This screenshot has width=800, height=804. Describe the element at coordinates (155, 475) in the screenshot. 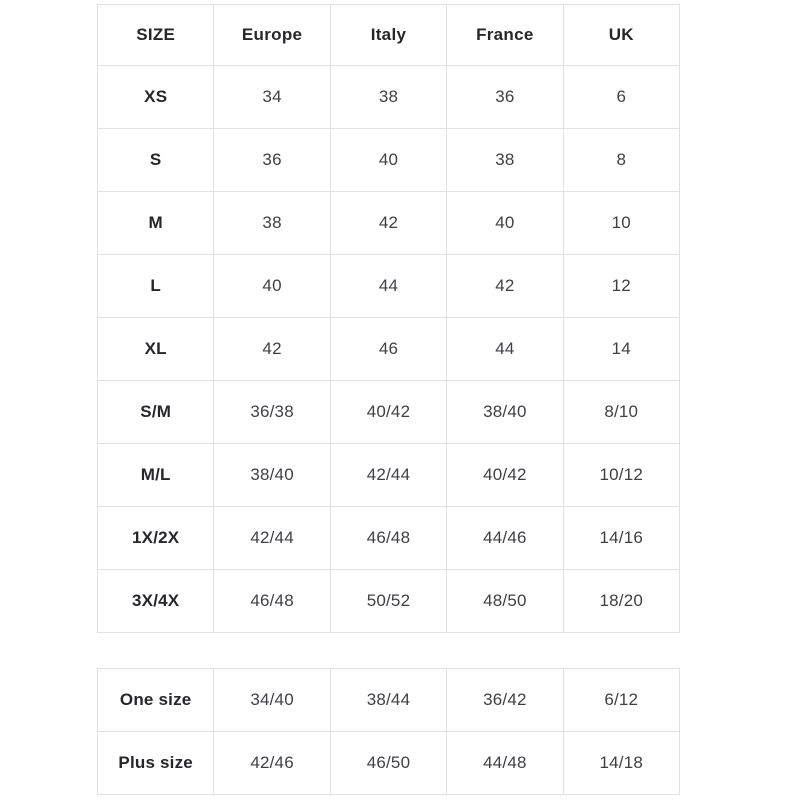

I see `size-label-cell: M/L` at that location.